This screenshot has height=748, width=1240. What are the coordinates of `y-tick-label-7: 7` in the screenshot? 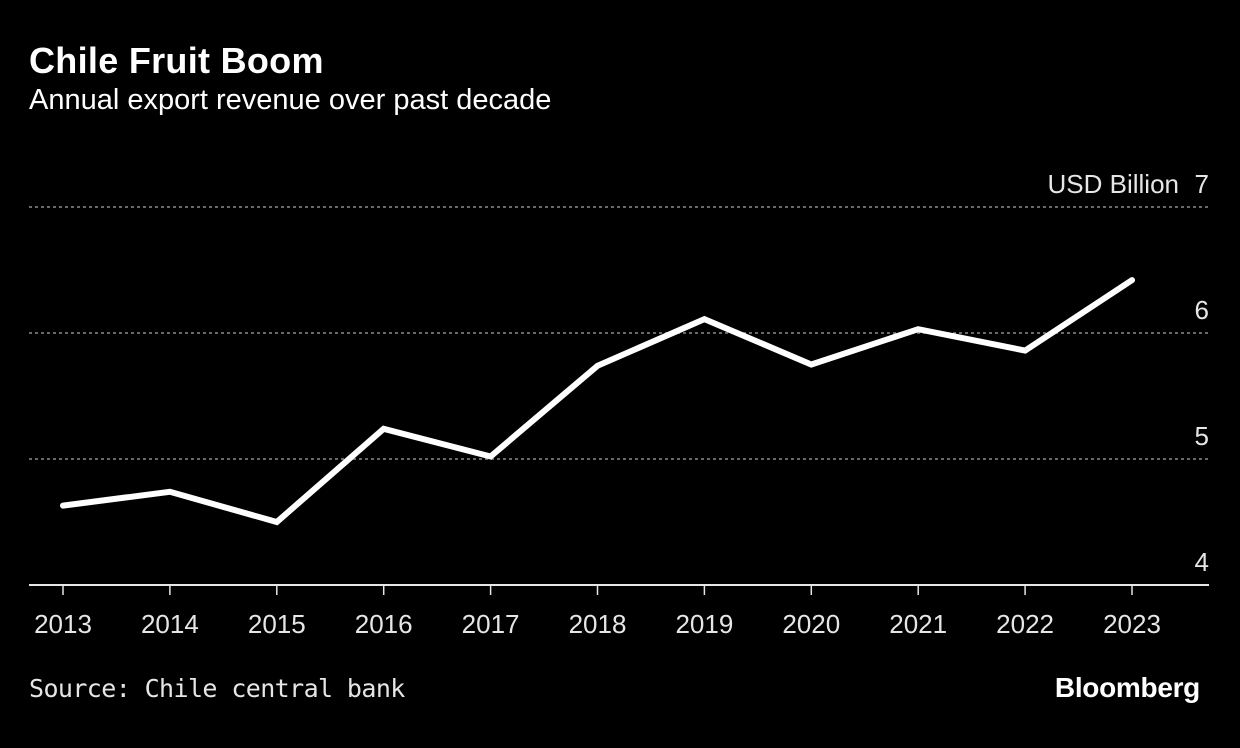 It's located at (1202, 184).